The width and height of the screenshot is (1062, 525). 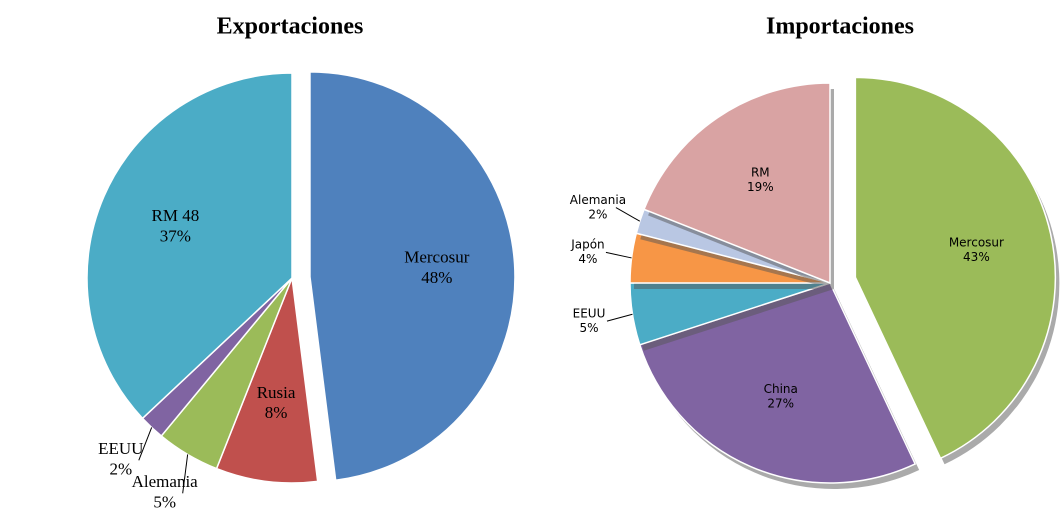 I want to click on slice-value-label: 8%, so click(x=276, y=412).